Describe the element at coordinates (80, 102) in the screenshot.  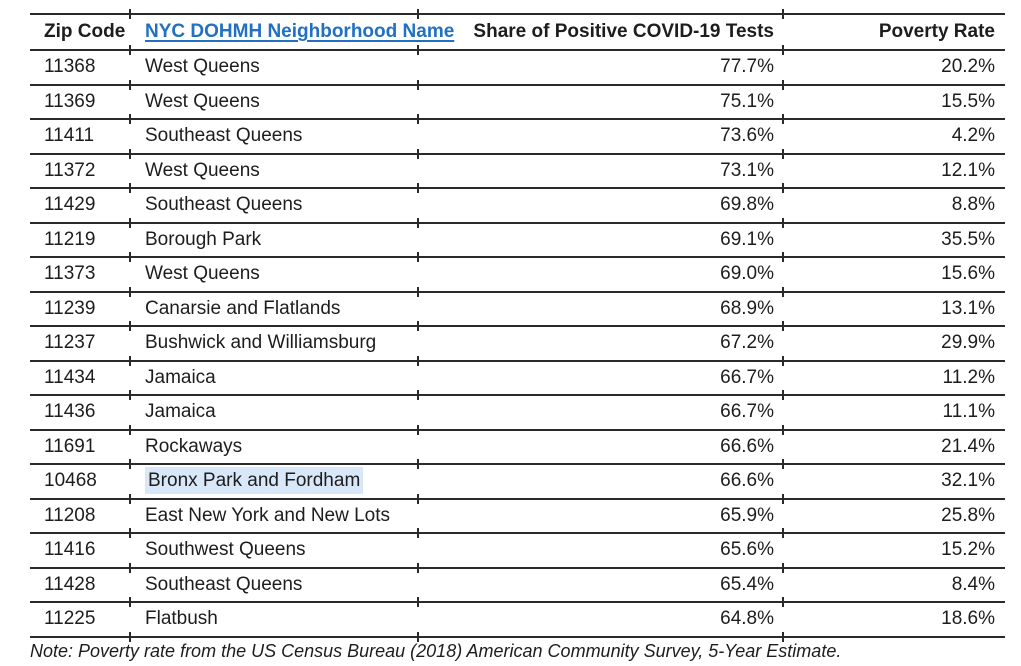
I see `zip-code-cell: 11369` at that location.